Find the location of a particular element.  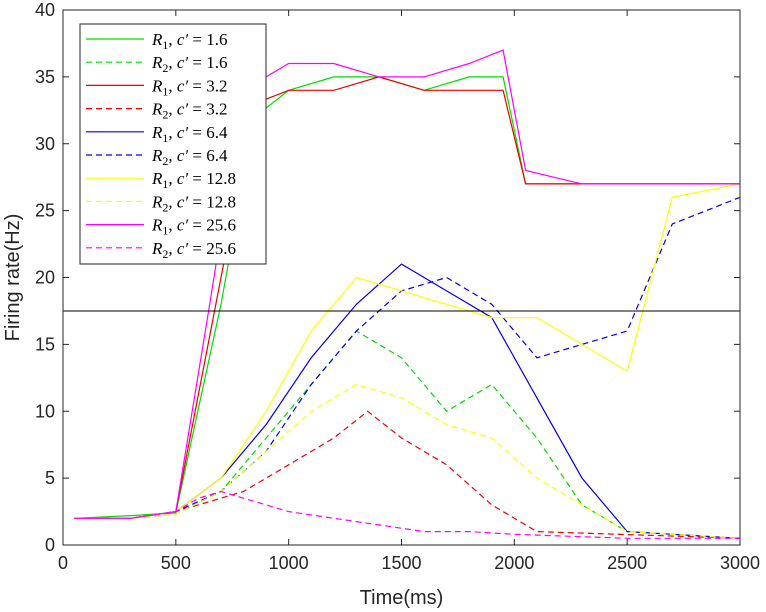

x-tick-label: 3000 is located at coordinates (740, 563).